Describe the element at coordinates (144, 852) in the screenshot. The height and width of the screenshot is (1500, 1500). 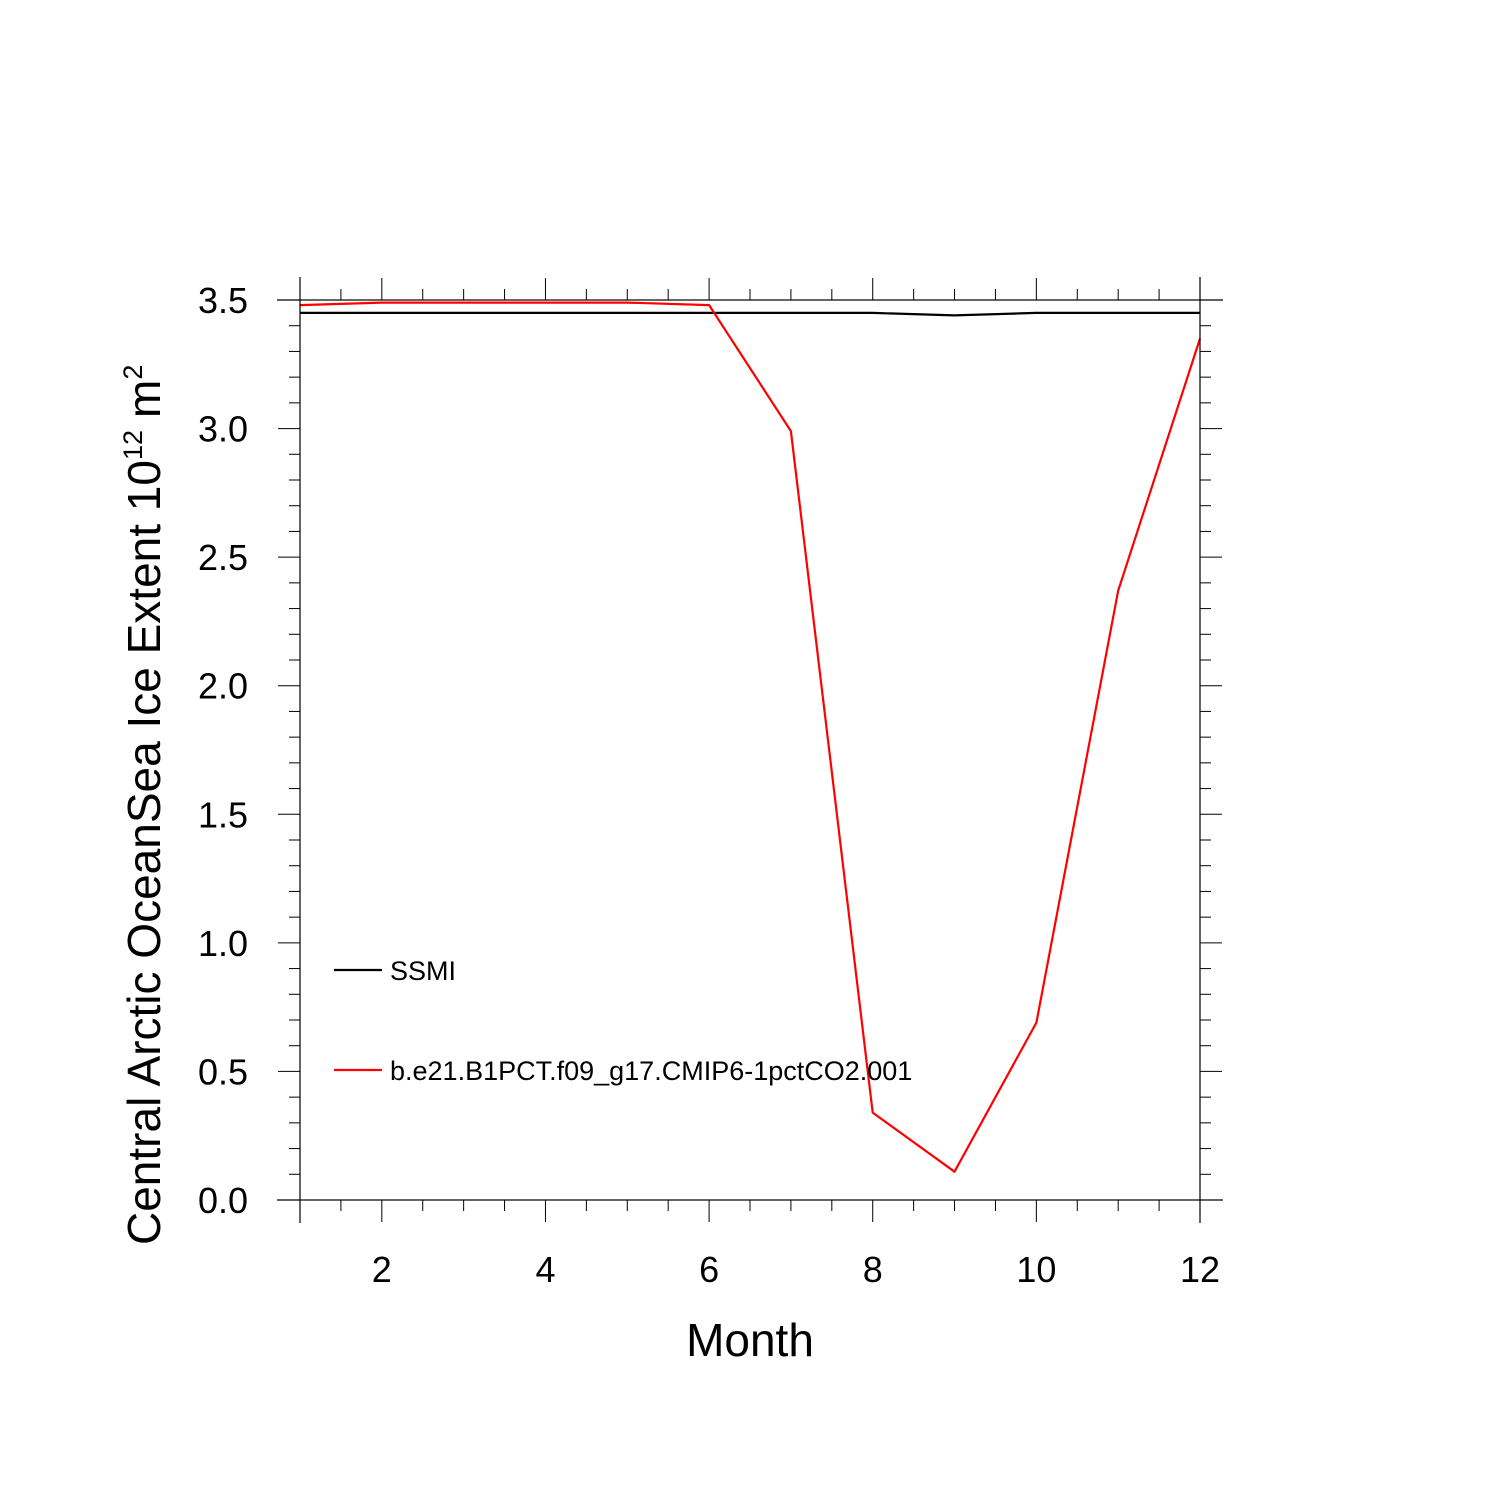
I see `y-axis-title-main: Central Arctic OceanSea Ice Extent 10` at that location.